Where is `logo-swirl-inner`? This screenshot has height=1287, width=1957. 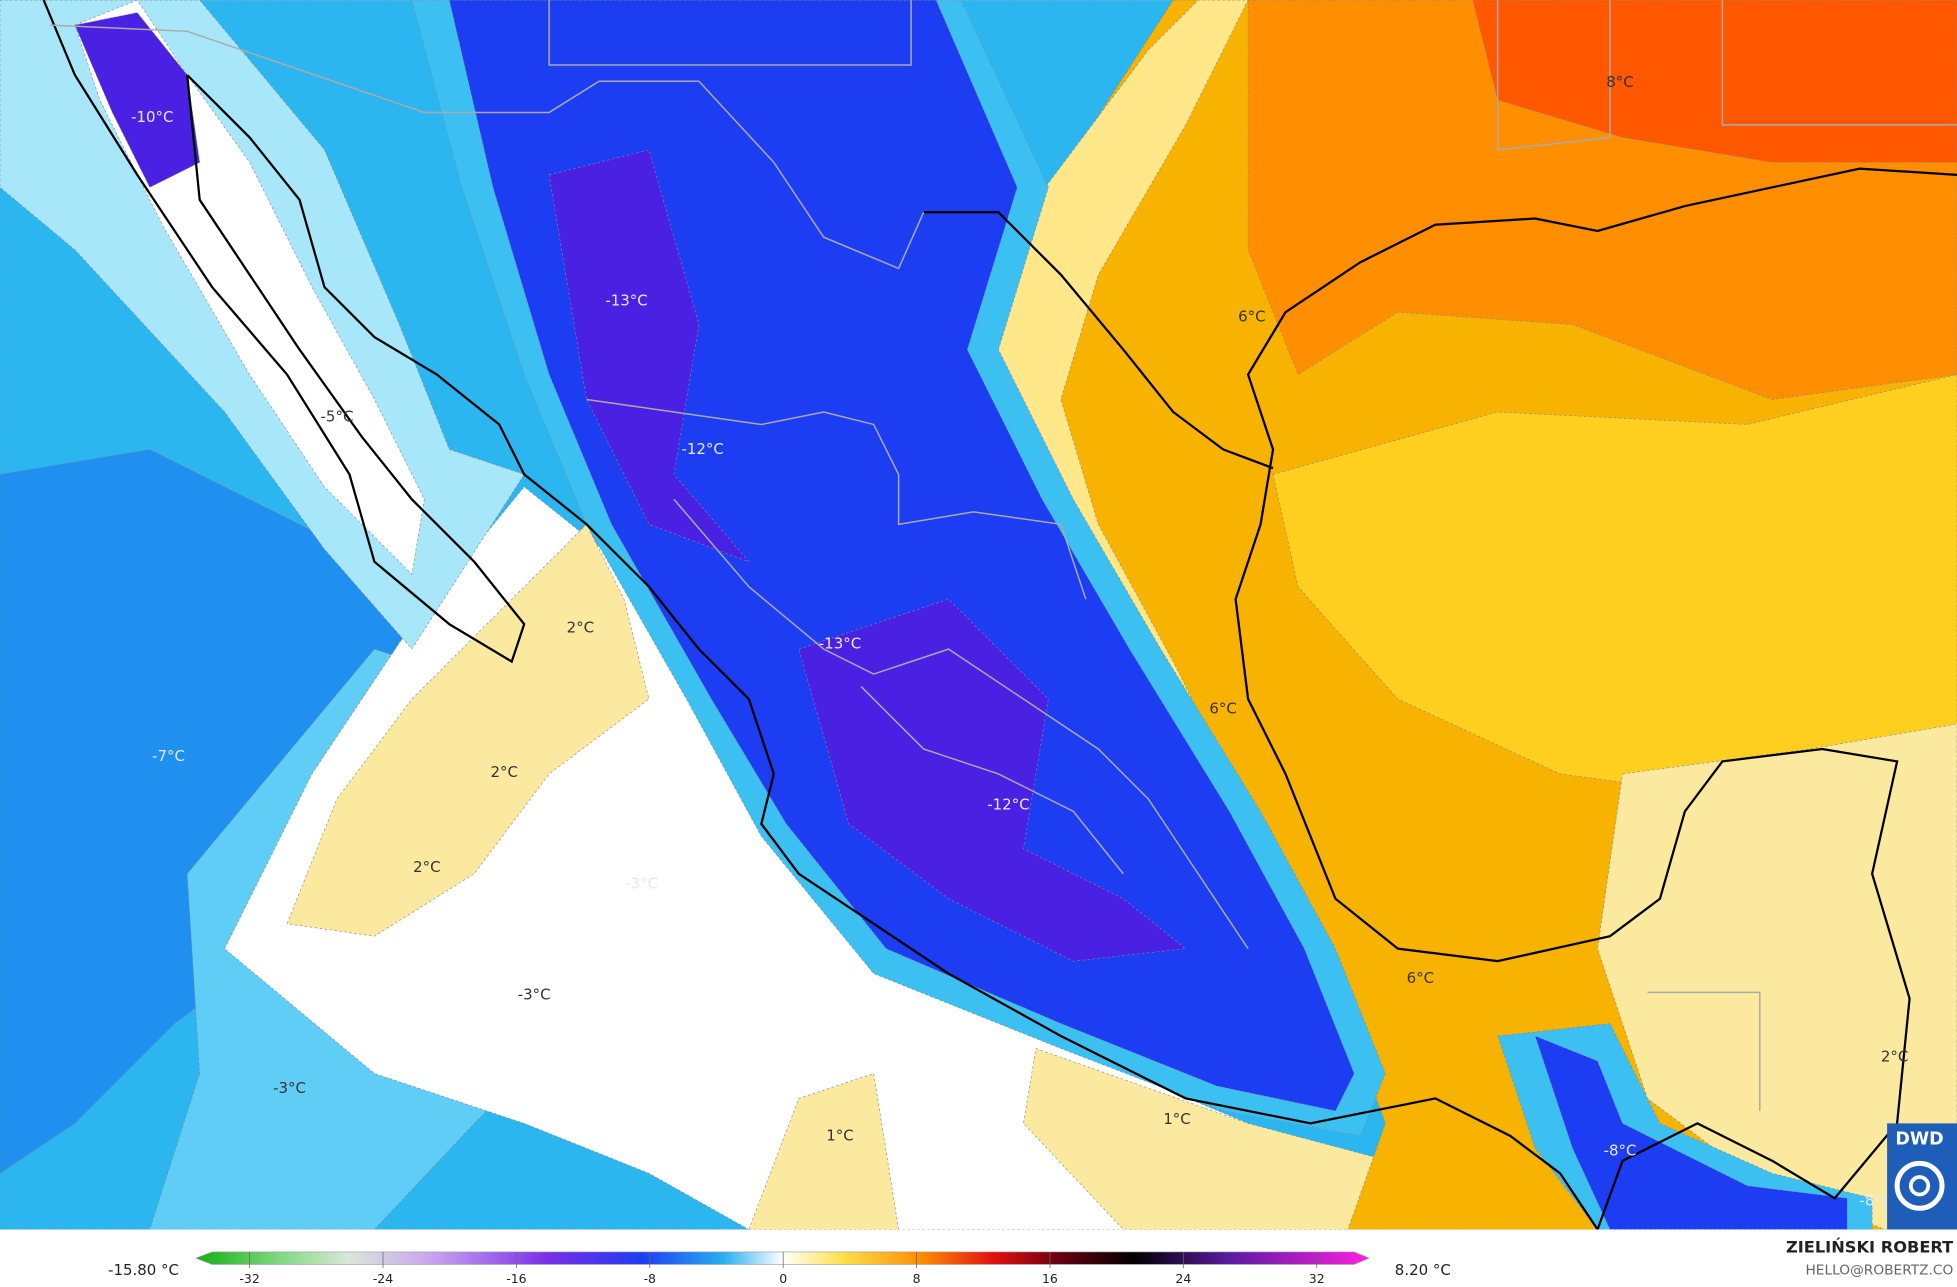 logo-swirl-inner is located at coordinates (1919, 1186).